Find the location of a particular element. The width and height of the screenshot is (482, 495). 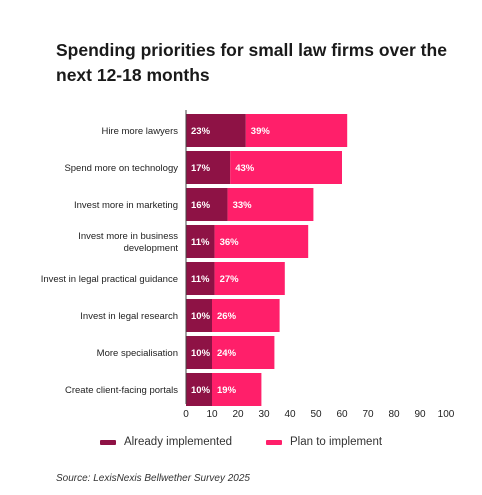

x-tick-label: 70 is located at coordinates (368, 414).